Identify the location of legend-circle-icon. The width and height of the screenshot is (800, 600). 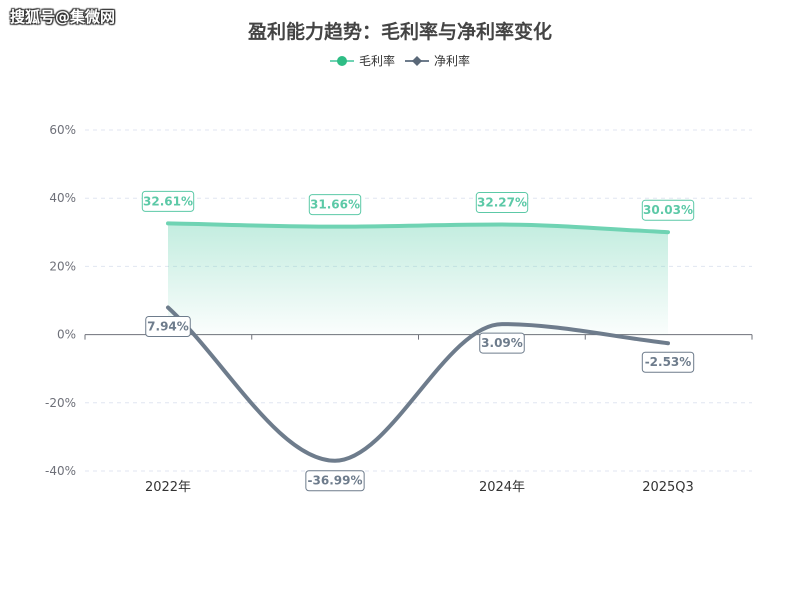
(342, 61).